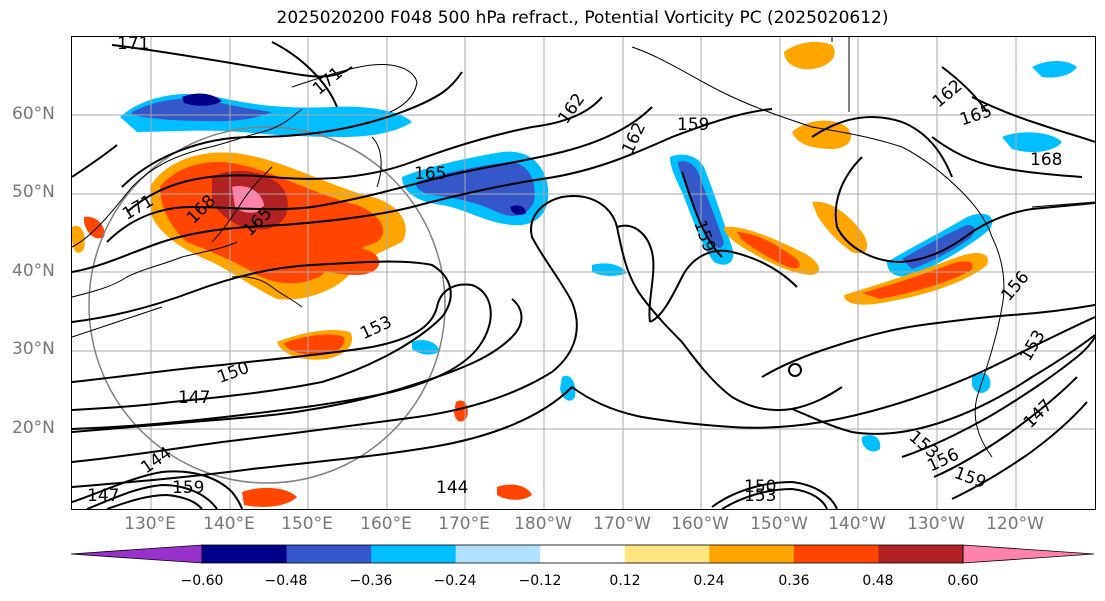 This screenshot has width=1105, height=601. I want to click on lon-label: 140°W, so click(857, 524).